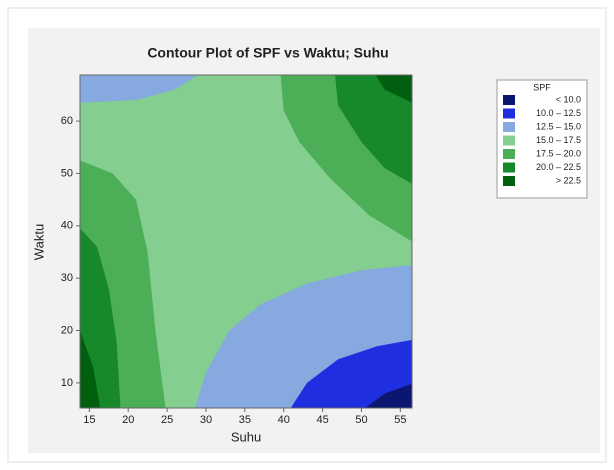 This screenshot has width=614, height=470. Describe the element at coordinates (284, 420) in the screenshot. I see `x-tick-label: 40` at that location.